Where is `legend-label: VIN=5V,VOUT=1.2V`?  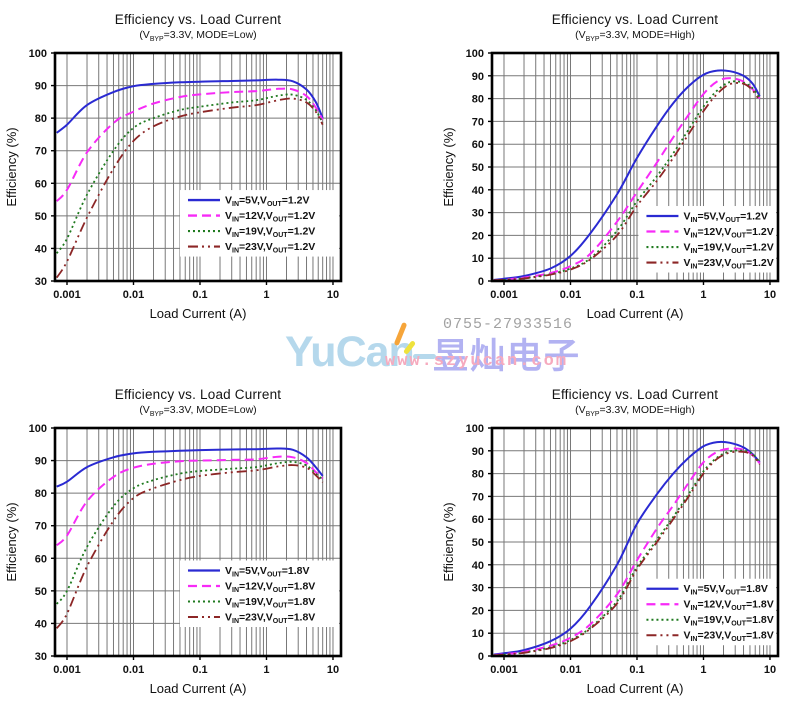 legend-label: VIN=5V,VOUT=1.2V is located at coordinates (267, 202).